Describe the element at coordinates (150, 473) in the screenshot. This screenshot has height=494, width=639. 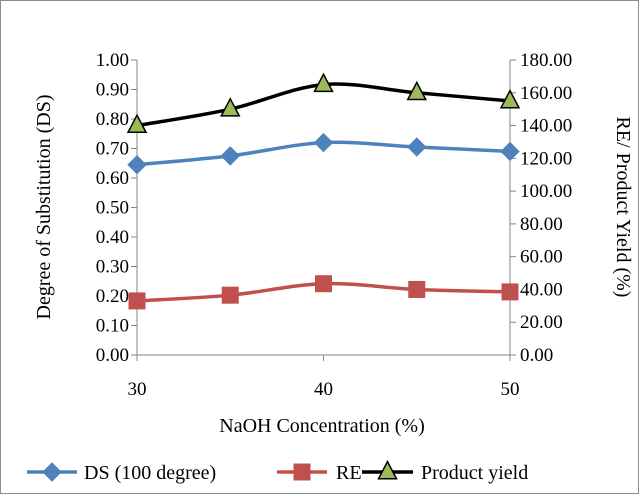
I see `legend-label: DS (100 degree)` at that location.